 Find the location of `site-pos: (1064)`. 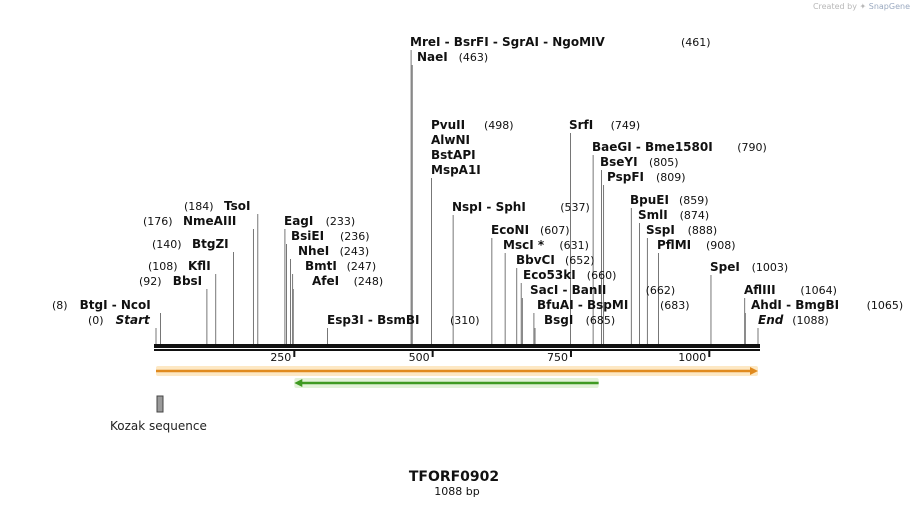

site-pos: (1064) is located at coordinates (818, 290).